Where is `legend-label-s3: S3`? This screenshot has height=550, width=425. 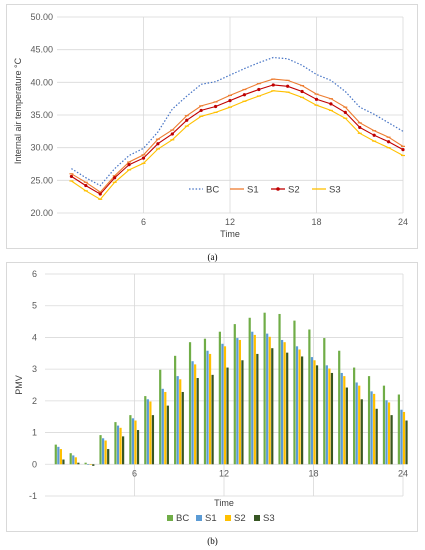
legend-label-s3: S3 is located at coordinates (335, 190).